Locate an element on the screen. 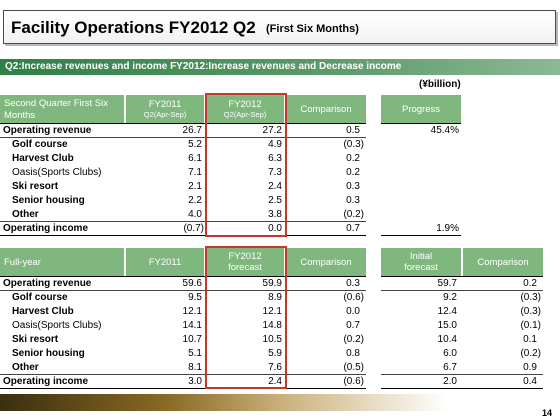 The image size is (560, 420). value-cell: 5.9 is located at coordinates (275, 353).